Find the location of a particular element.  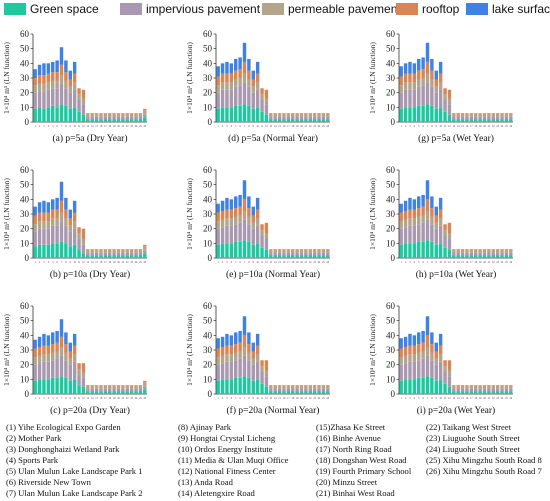

x-tick-label: 26 is located at coordinates (328, 398).